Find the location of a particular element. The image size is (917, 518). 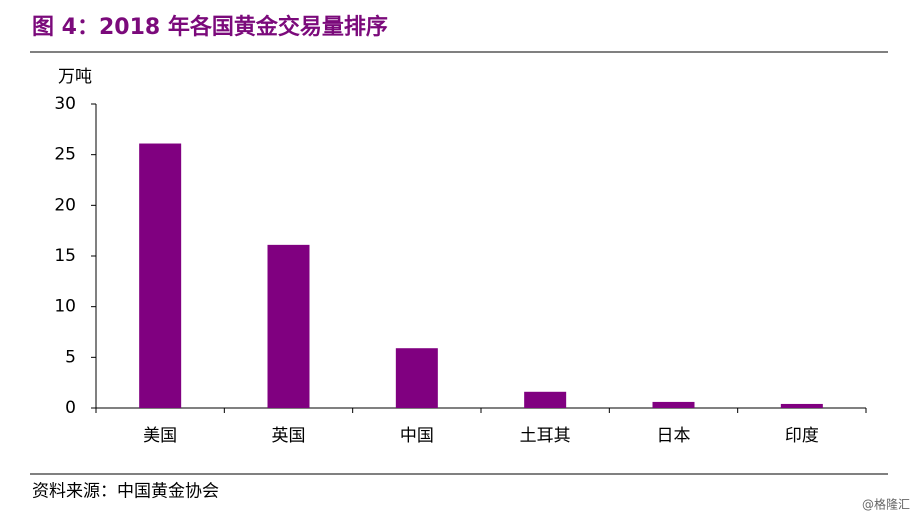

watermark: @格隆汇 is located at coordinates (886, 504).